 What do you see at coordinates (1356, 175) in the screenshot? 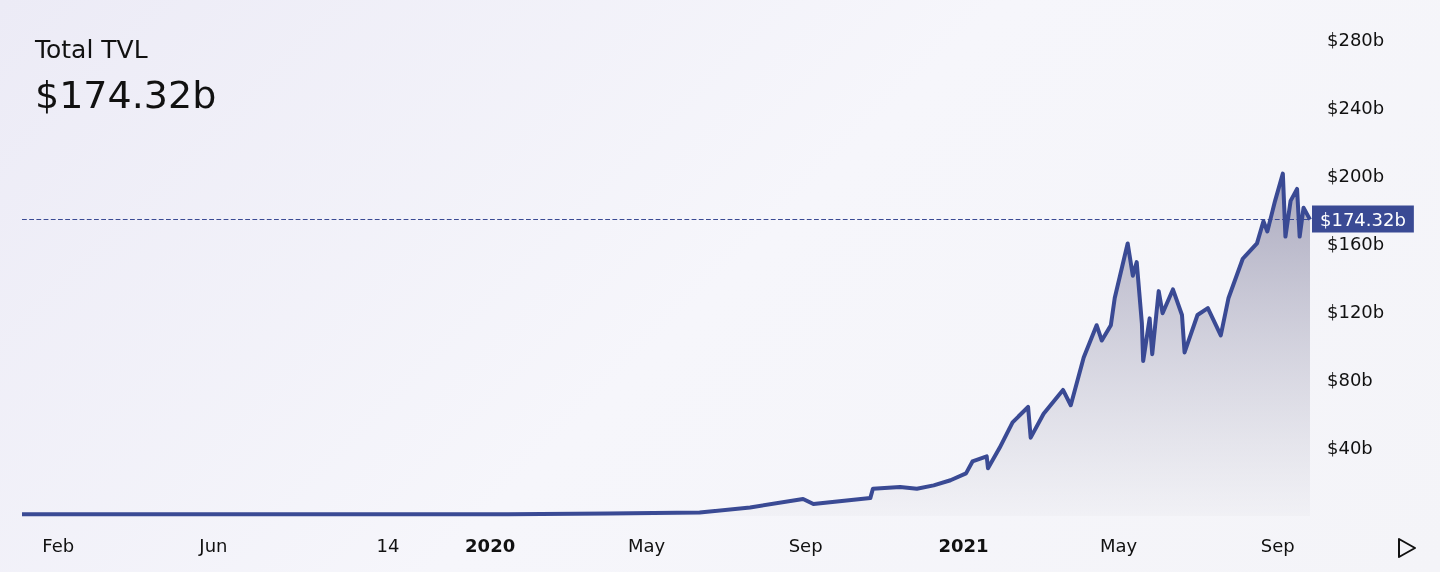
I see `y-tick-label: $200b` at bounding box center [1356, 175].